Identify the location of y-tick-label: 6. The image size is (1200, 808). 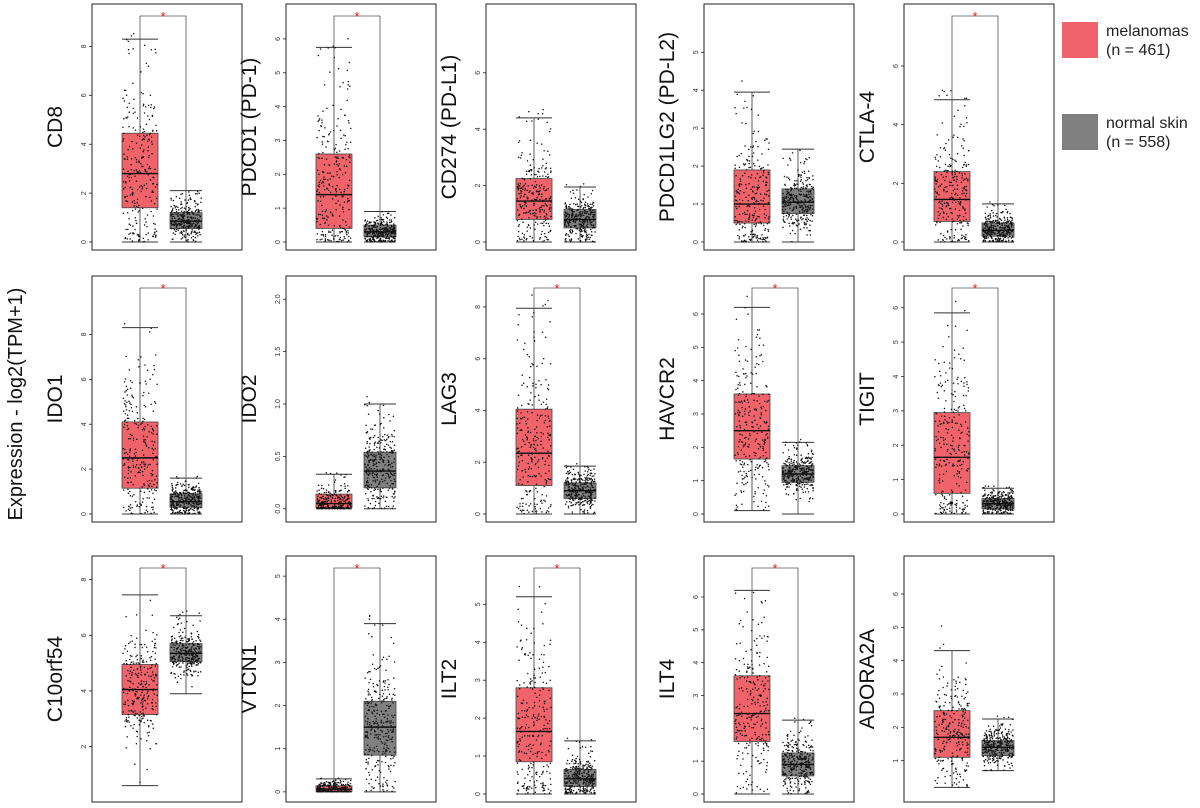
(896, 66).